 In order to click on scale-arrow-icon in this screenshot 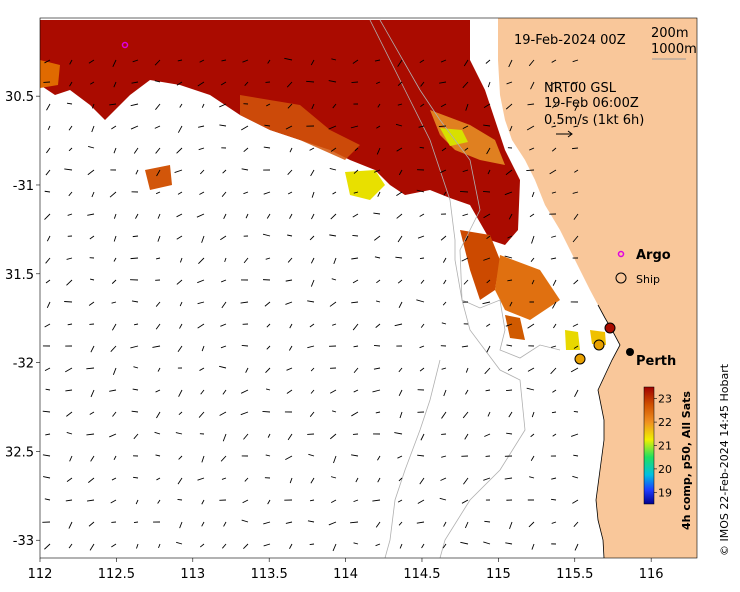, I will do `click(564, 134)`.